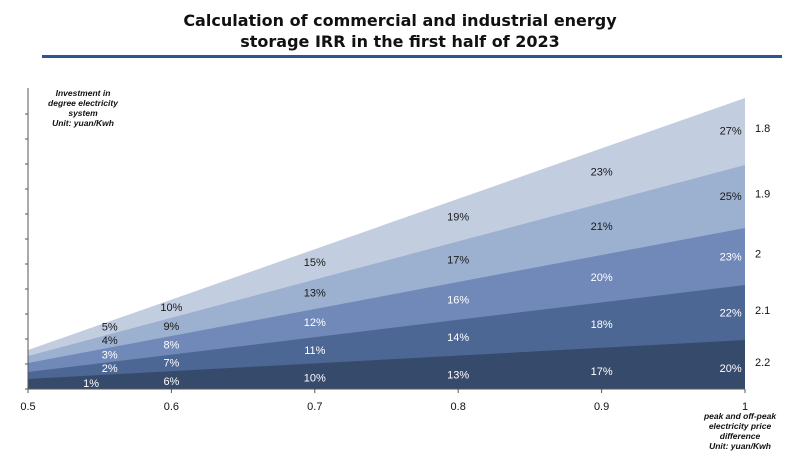 This screenshot has width=800, height=463. Describe the element at coordinates (740, 436) in the screenshot. I see `x-axis-label-line-3: difference` at that location.